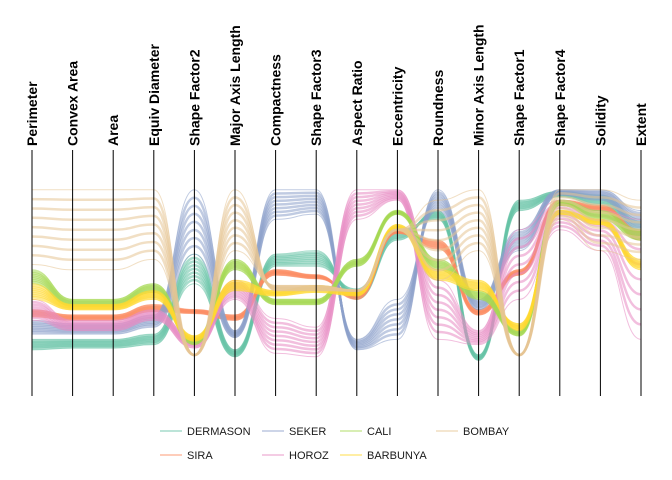  Describe the element at coordinates (379, 432) in the screenshot. I see `legend-label: CALI` at that location.